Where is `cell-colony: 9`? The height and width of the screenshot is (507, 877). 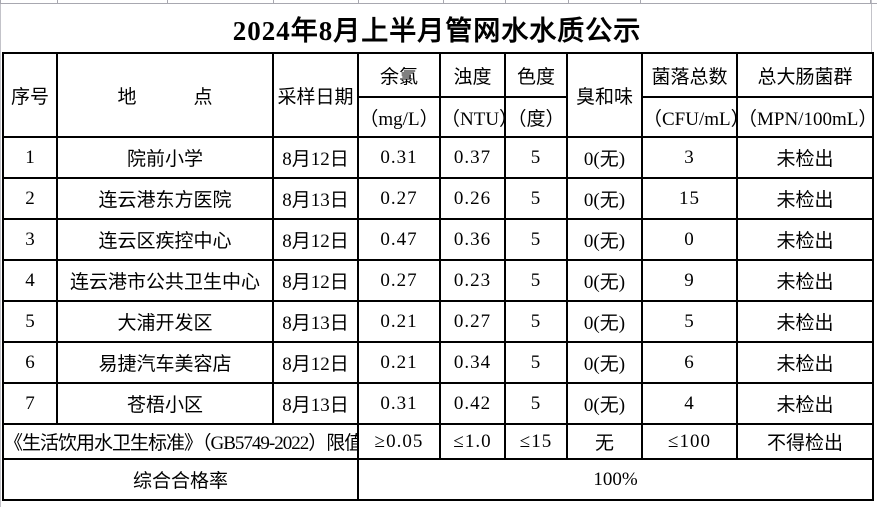
cell-colony: 9 is located at coordinates (689, 280).